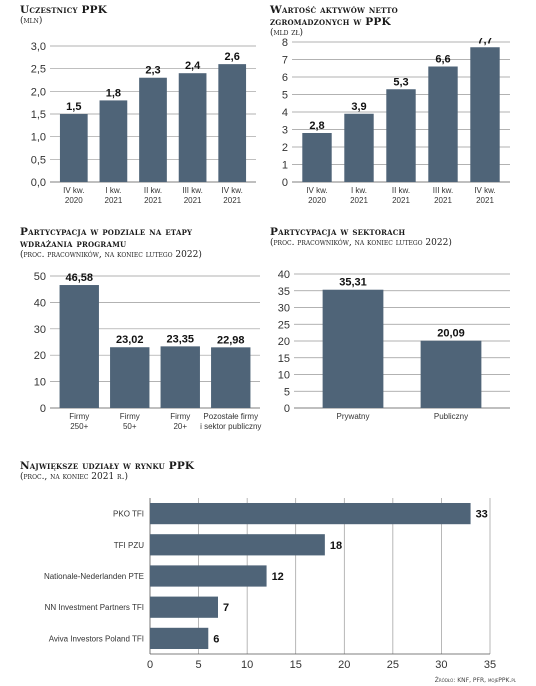 This screenshot has height=686, width=536. What do you see at coordinates (284, 359) in the screenshot?
I see `y-tick-label: 15` at bounding box center [284, 359].